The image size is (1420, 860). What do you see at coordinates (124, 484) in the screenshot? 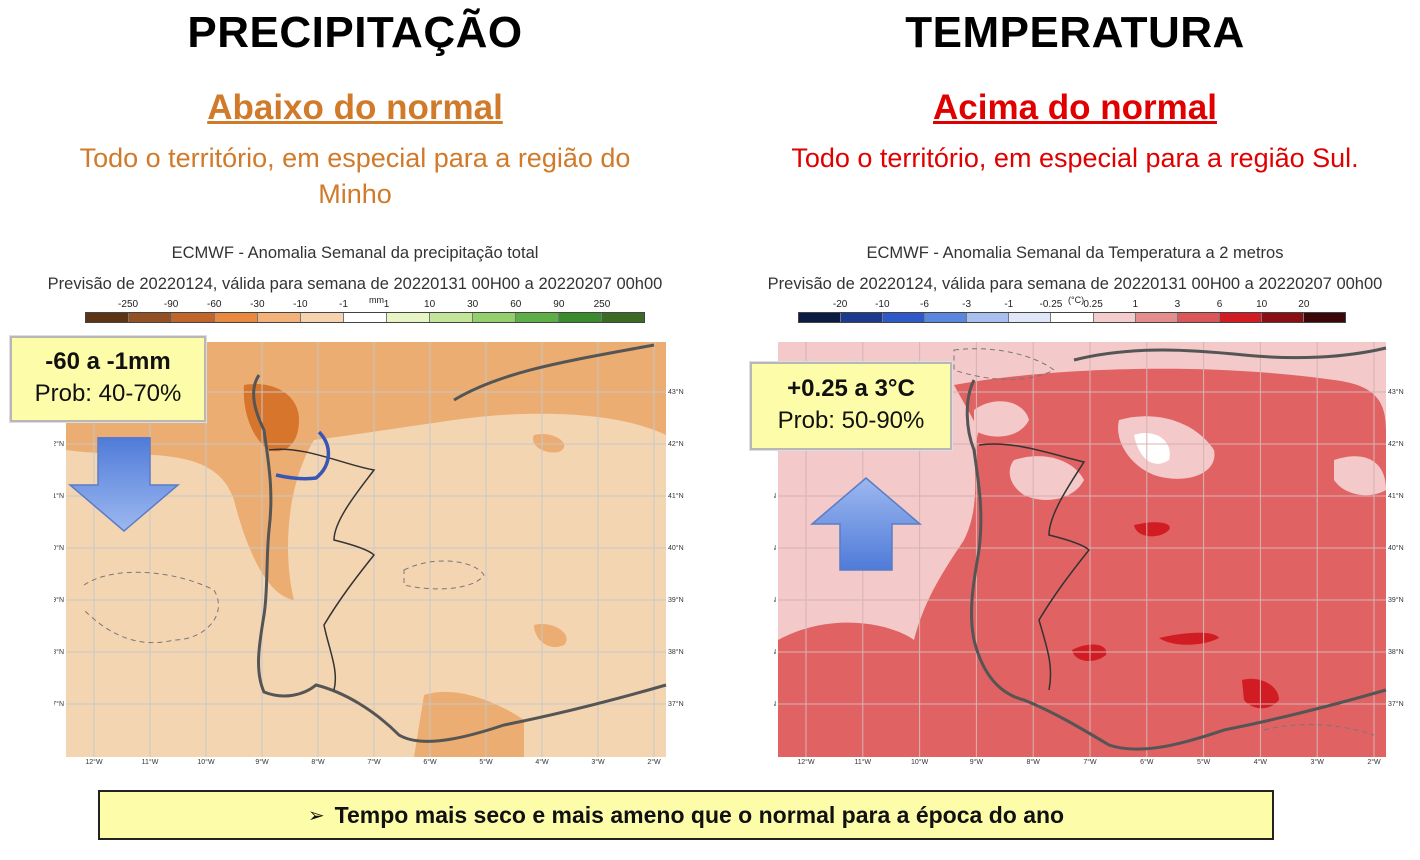
I see `arrow-down-icon` at bounding box center [124, 484].